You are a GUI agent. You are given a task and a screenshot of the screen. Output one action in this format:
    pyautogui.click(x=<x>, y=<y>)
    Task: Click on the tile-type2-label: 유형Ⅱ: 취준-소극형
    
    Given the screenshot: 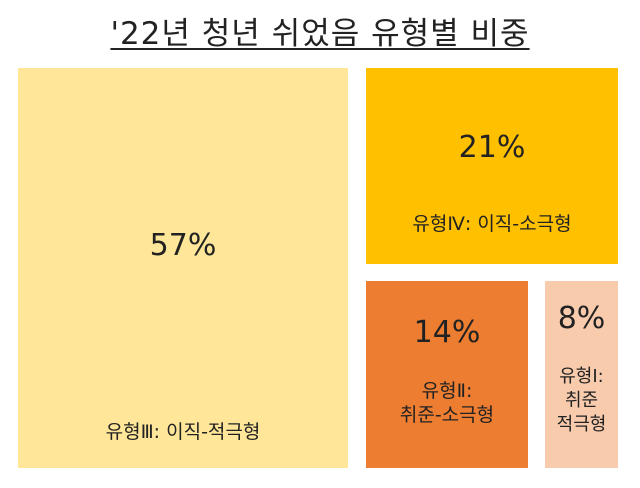 What is the action you would take?
    pyautogui.click(x=447, y=403)
    